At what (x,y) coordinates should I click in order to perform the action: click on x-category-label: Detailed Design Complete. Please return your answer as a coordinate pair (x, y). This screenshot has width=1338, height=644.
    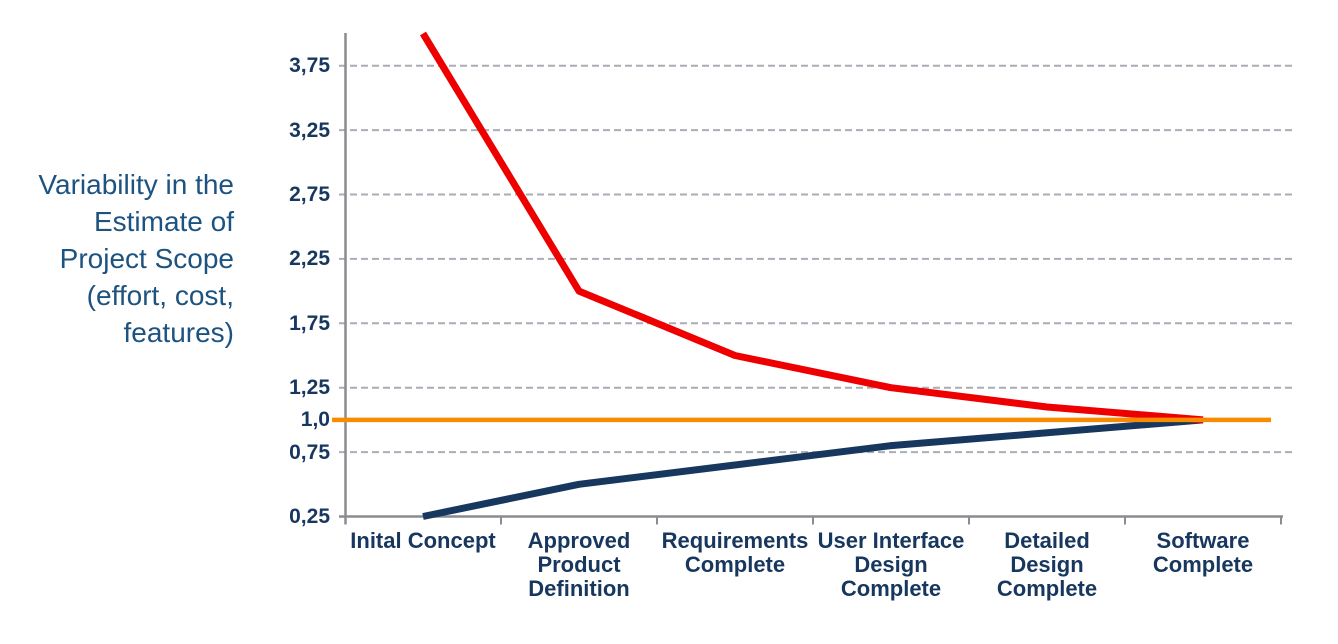
    Looking at the image, I should click on (1047, 565).